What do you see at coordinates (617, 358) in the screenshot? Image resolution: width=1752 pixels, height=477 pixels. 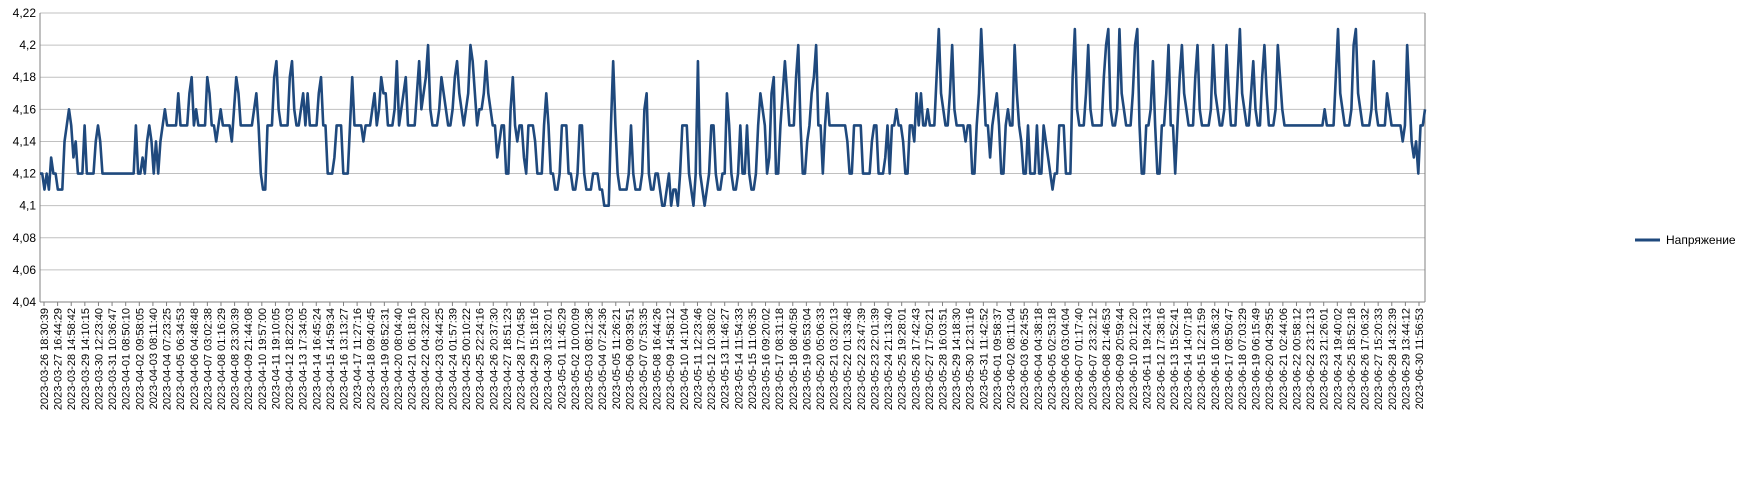 I see `x-tick-label: 2023-05-05 11:26:21` at bounding box center [617, 358].